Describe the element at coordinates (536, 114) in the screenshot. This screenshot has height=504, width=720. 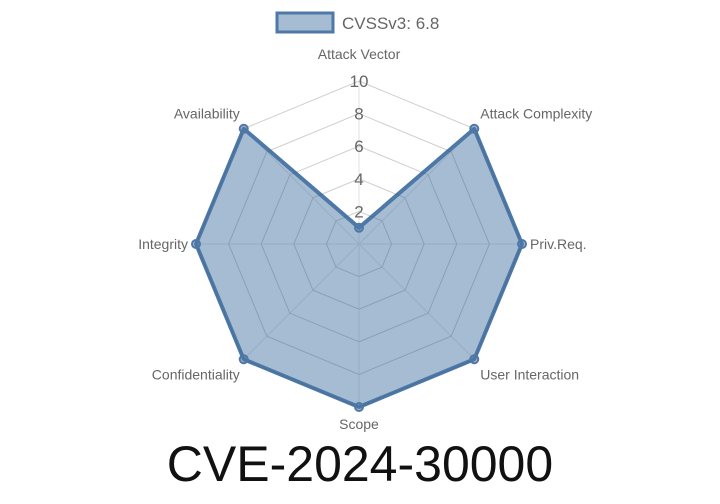
I see `axis-label: Attack Complexity` at that location.